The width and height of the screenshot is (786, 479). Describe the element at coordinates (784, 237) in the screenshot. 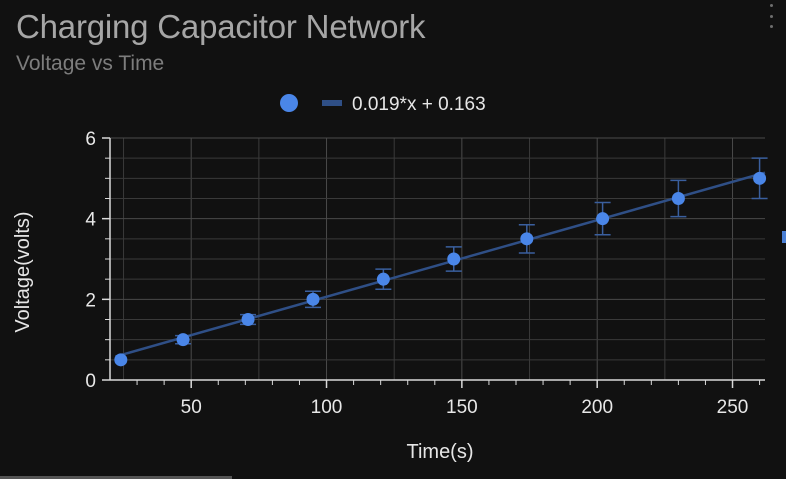

I see `side-panel-handle` at that location.